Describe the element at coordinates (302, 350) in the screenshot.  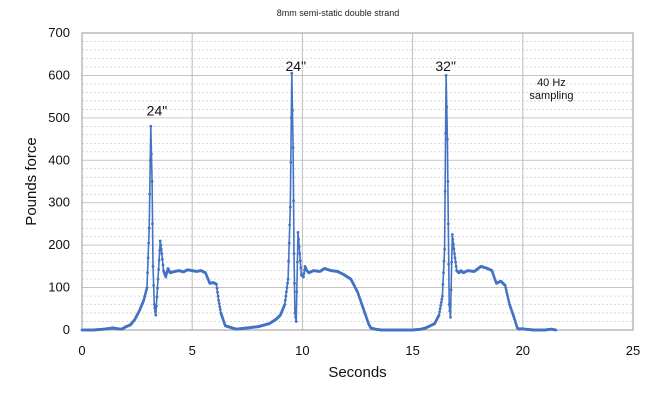
I see `x-tick-label: 10` at that location.